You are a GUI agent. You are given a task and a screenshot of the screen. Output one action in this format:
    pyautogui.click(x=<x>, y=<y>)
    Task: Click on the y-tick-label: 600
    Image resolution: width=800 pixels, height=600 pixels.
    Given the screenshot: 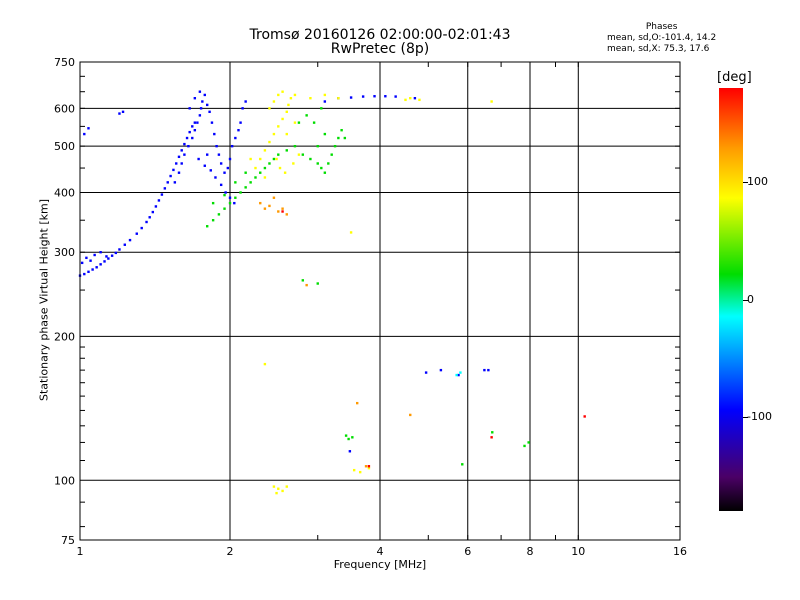 What is the action you would take?
    pyautogui.click(x=64, y=108)
    